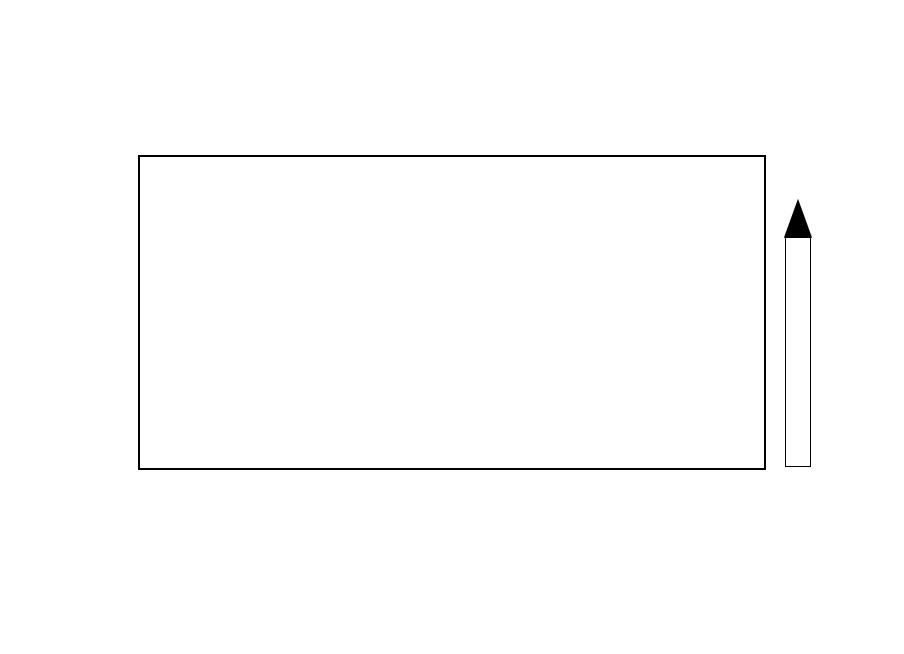  What do you see at coordinates (798, 218) in the screenshot?
I see `colorbar-arrow-icon` at bounding box center [798, 218].